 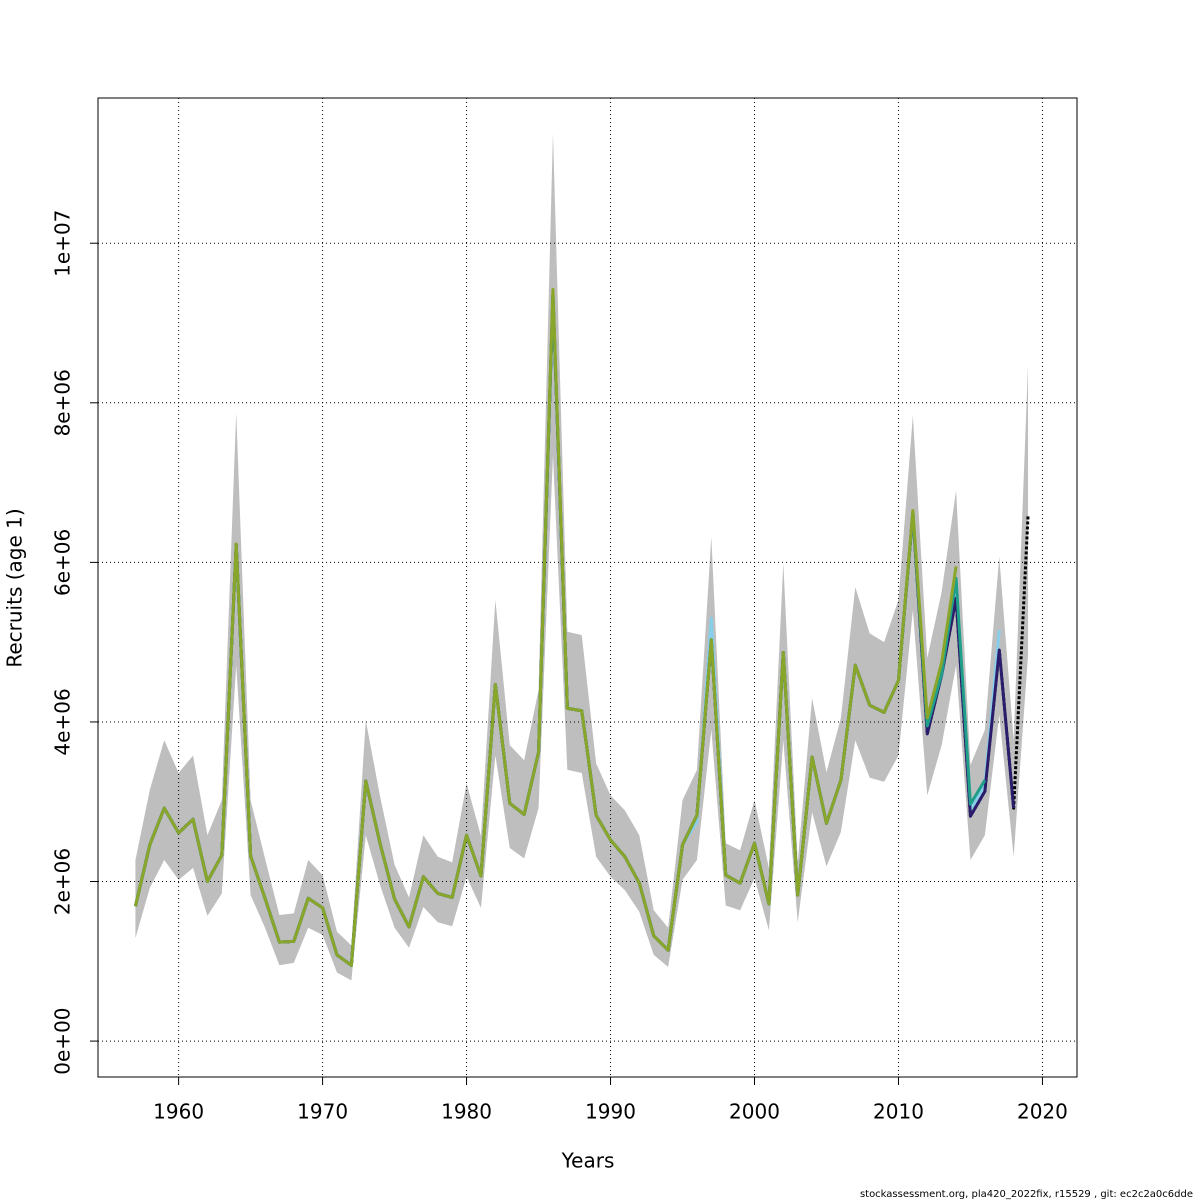 What do you see at coordinates (1042, 1112) in the screenshot?
I see `x-tick-label: 2020` at bounding box center [1042, 1112].